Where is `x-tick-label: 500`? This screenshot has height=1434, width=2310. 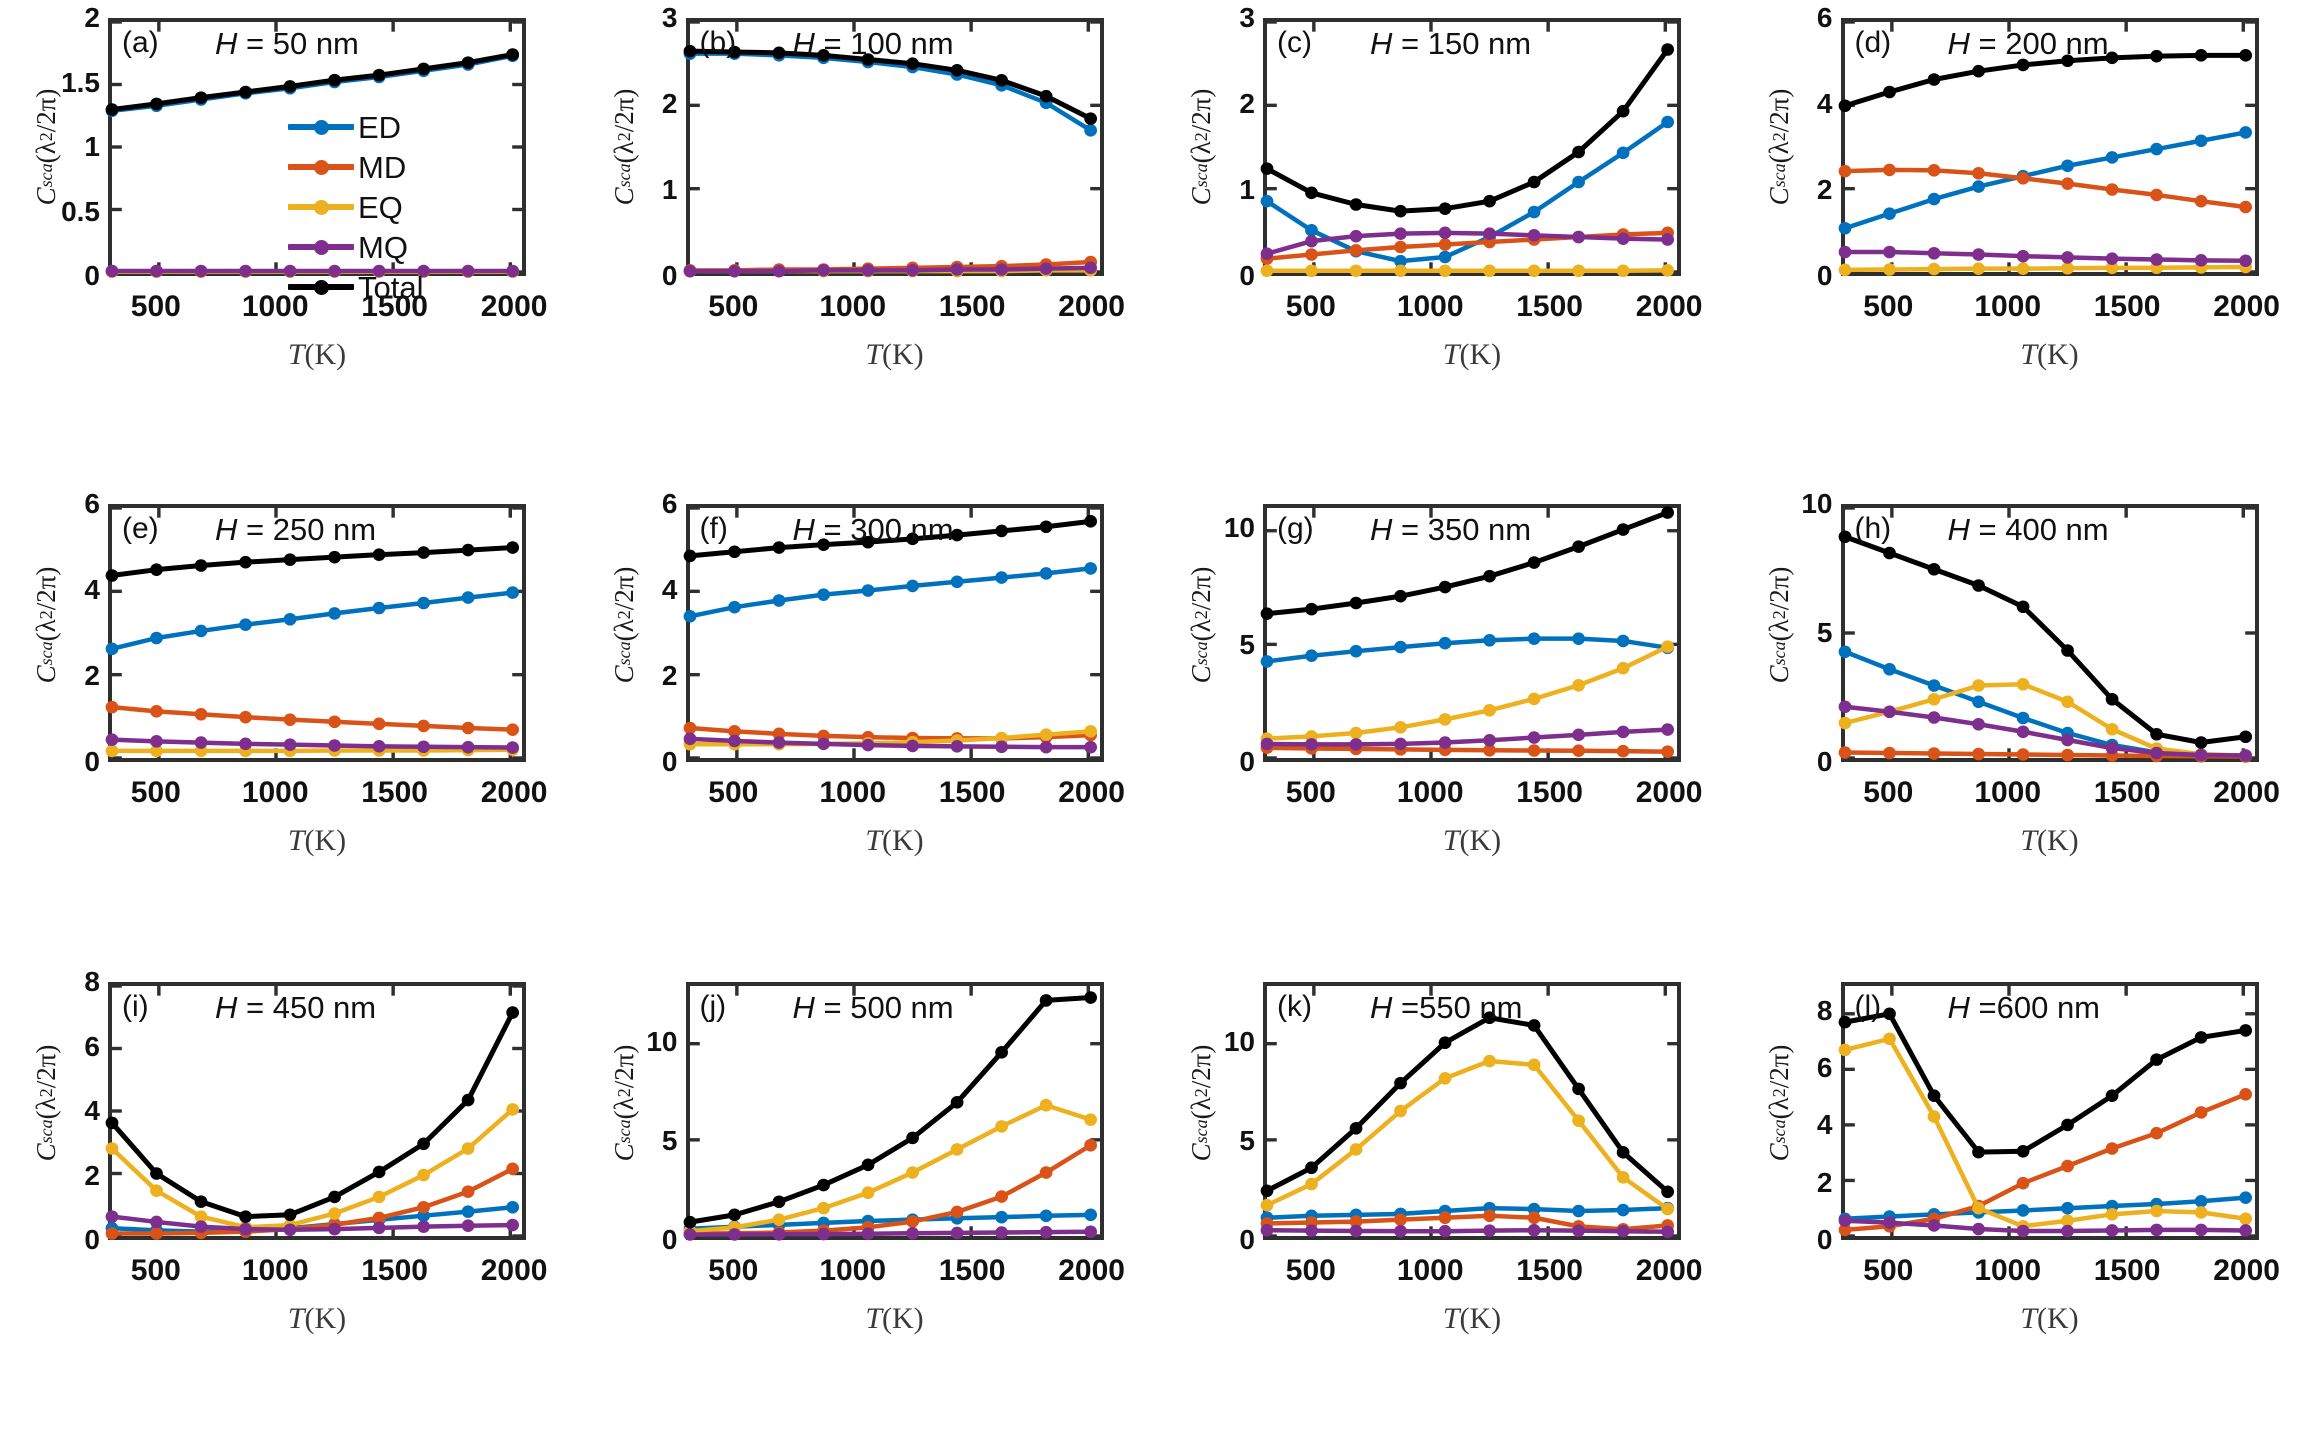
x-tick-label: 500 is located at coordinates (1888, 792).